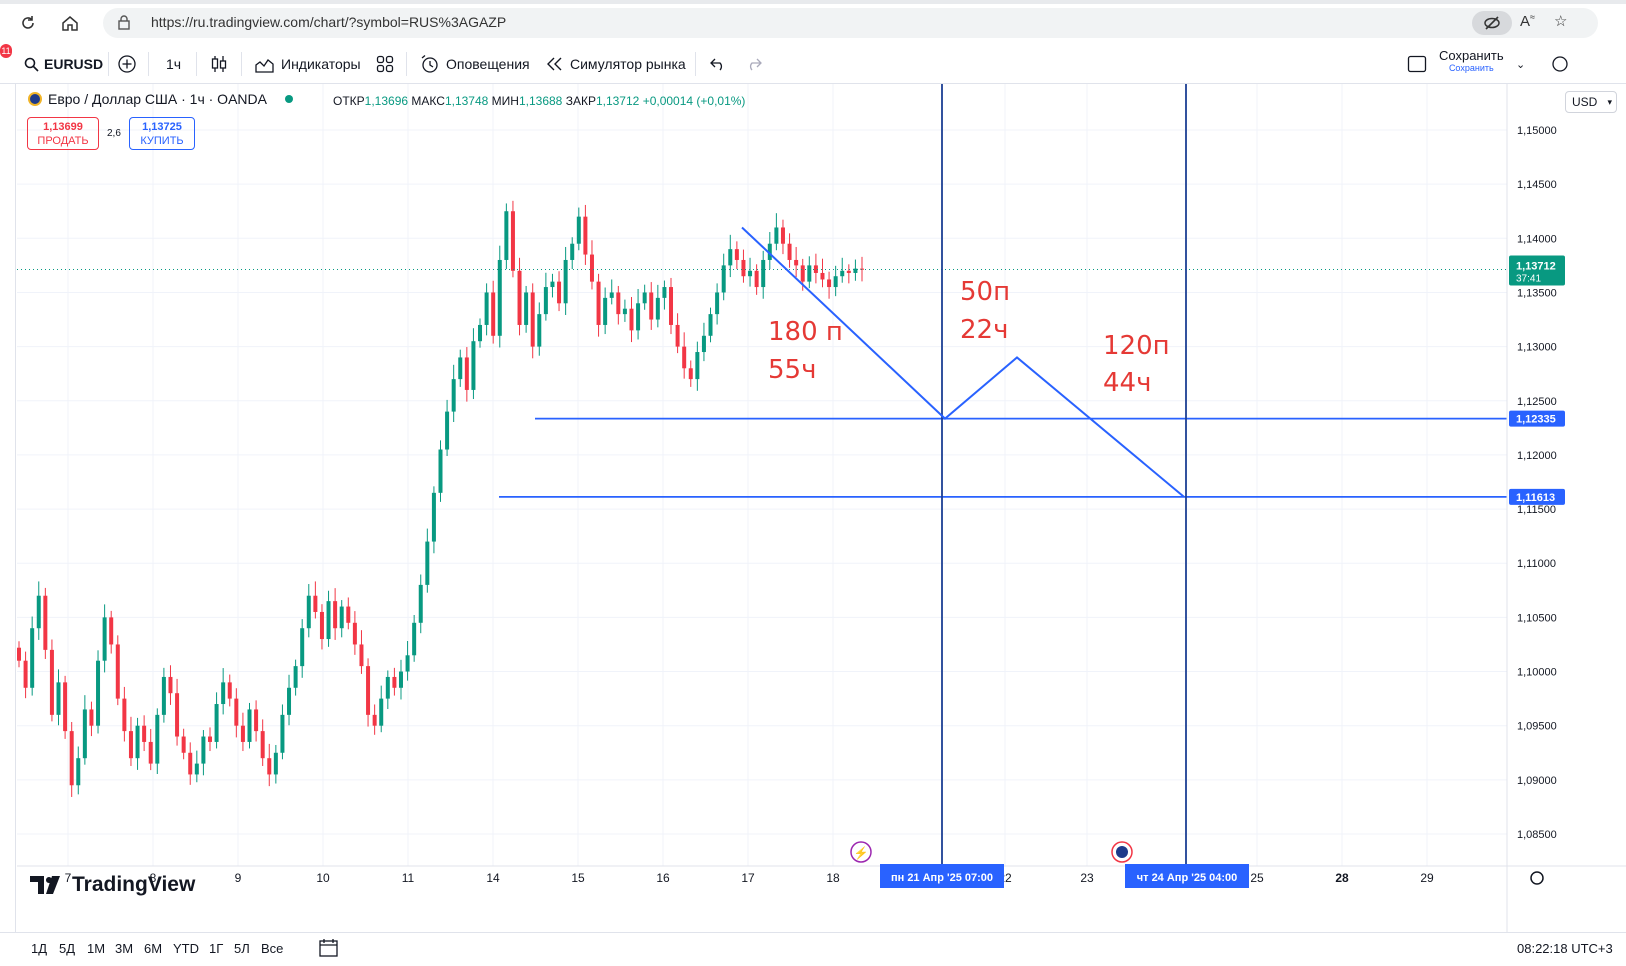 Image resolution: width=1626 pixels, height=966 pixels. Describe the element at coordinates (1527, 21) in the screenshot. I see `read-aloud-icon: A≈` at that location.